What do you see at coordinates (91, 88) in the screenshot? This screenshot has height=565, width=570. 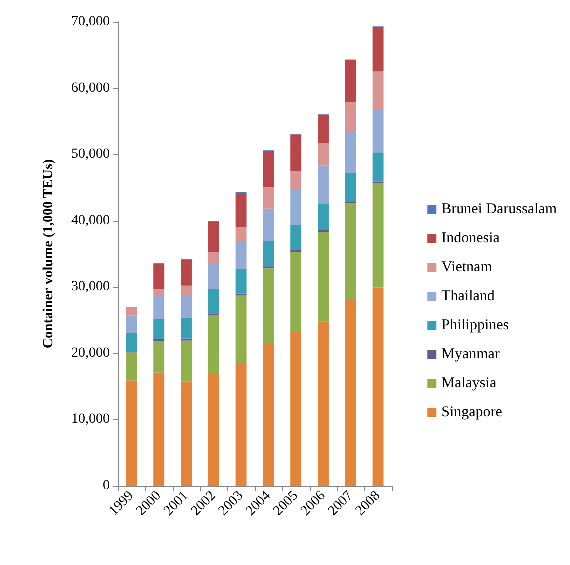 I see `y-tick-label: 60,000` at bounding box center [91, 88].